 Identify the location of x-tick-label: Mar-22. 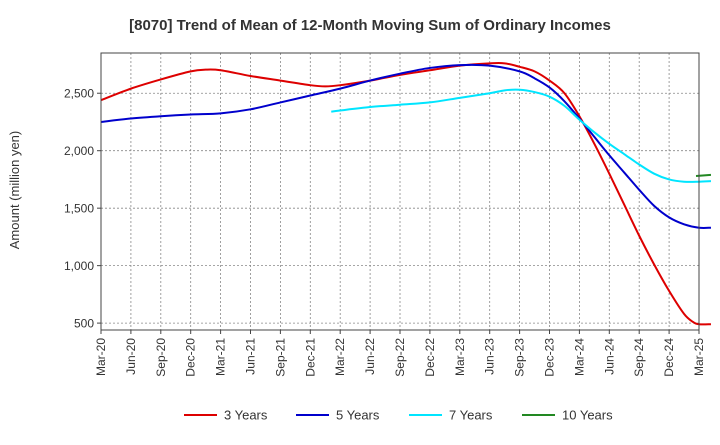
(340, 357).